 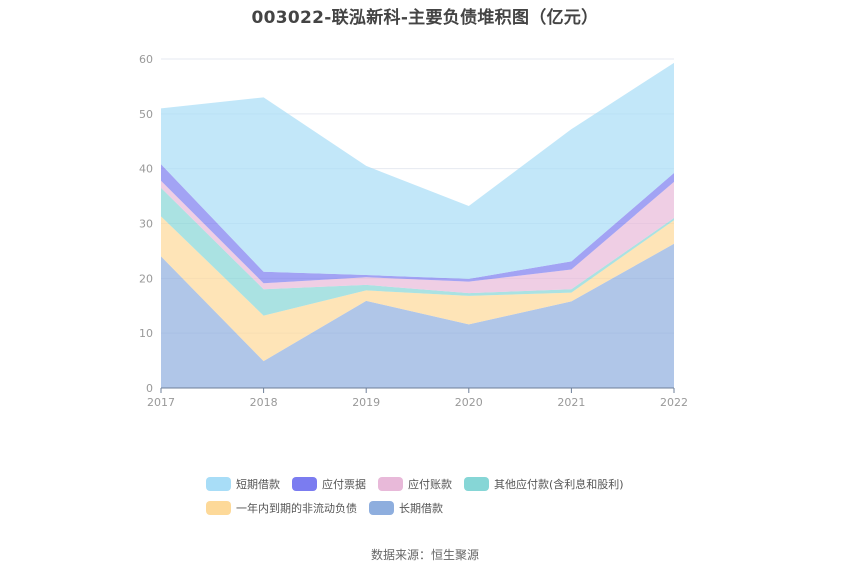 I want to click on legend-row-2: 一年内到期的非流动负债 长期借款, so click(x=436, y=508).